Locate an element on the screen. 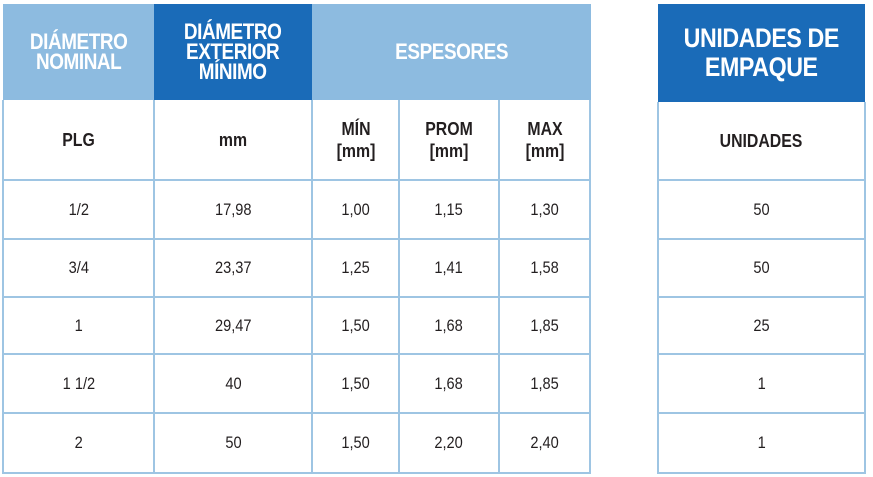 The image size is (873, 477). cell-exterior: 29,47 is located at coordinates (233, 325).